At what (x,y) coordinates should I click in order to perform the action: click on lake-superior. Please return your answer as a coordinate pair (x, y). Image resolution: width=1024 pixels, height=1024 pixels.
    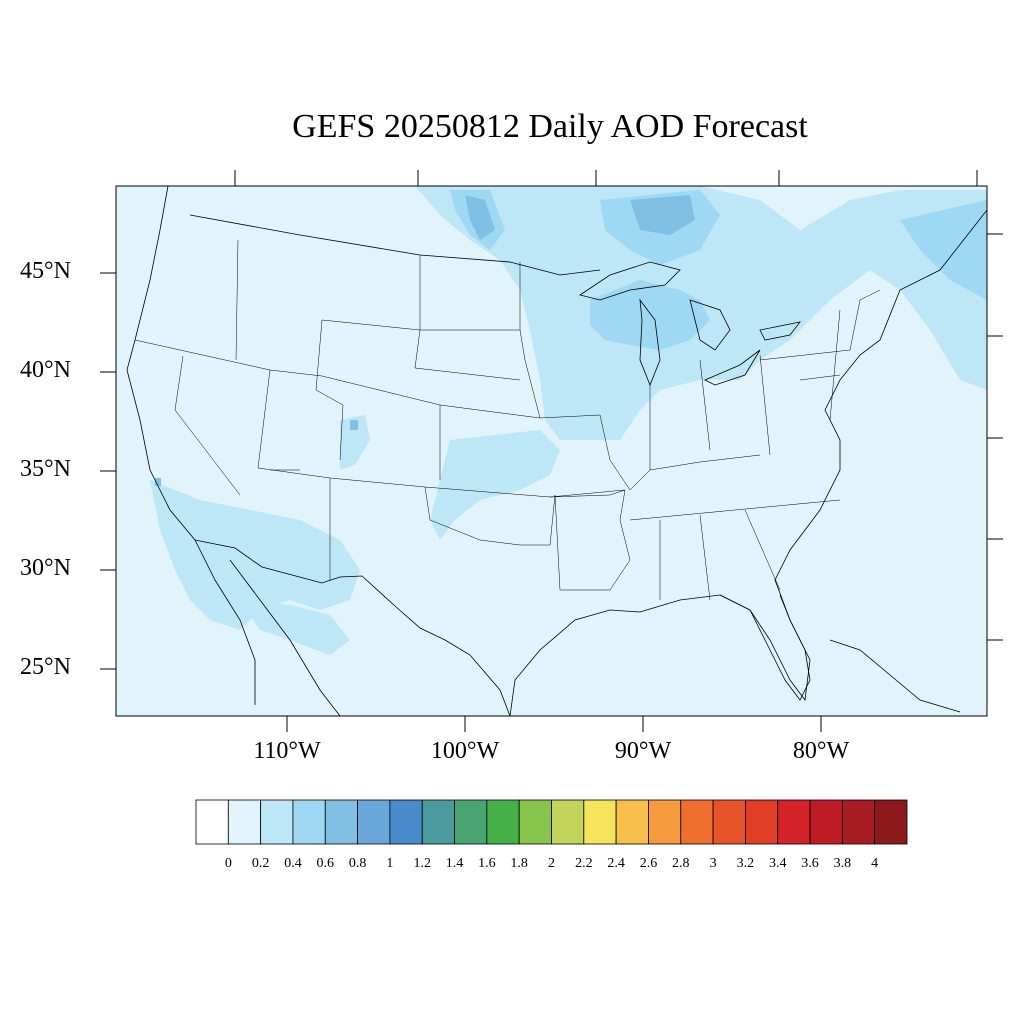
    Looking at the image, I should click on (630, 281).